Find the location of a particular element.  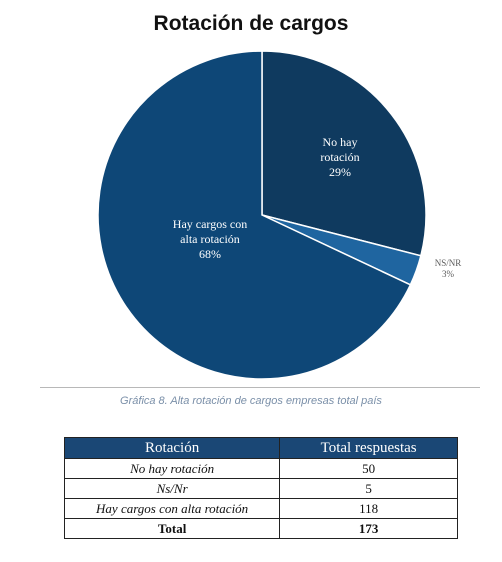

pie-slice is located at coordinates (344, 153).